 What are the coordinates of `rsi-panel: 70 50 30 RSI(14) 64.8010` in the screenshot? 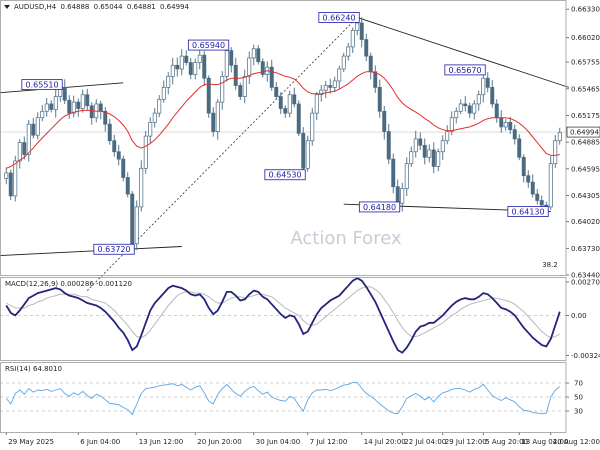 It's located at (291, 390).